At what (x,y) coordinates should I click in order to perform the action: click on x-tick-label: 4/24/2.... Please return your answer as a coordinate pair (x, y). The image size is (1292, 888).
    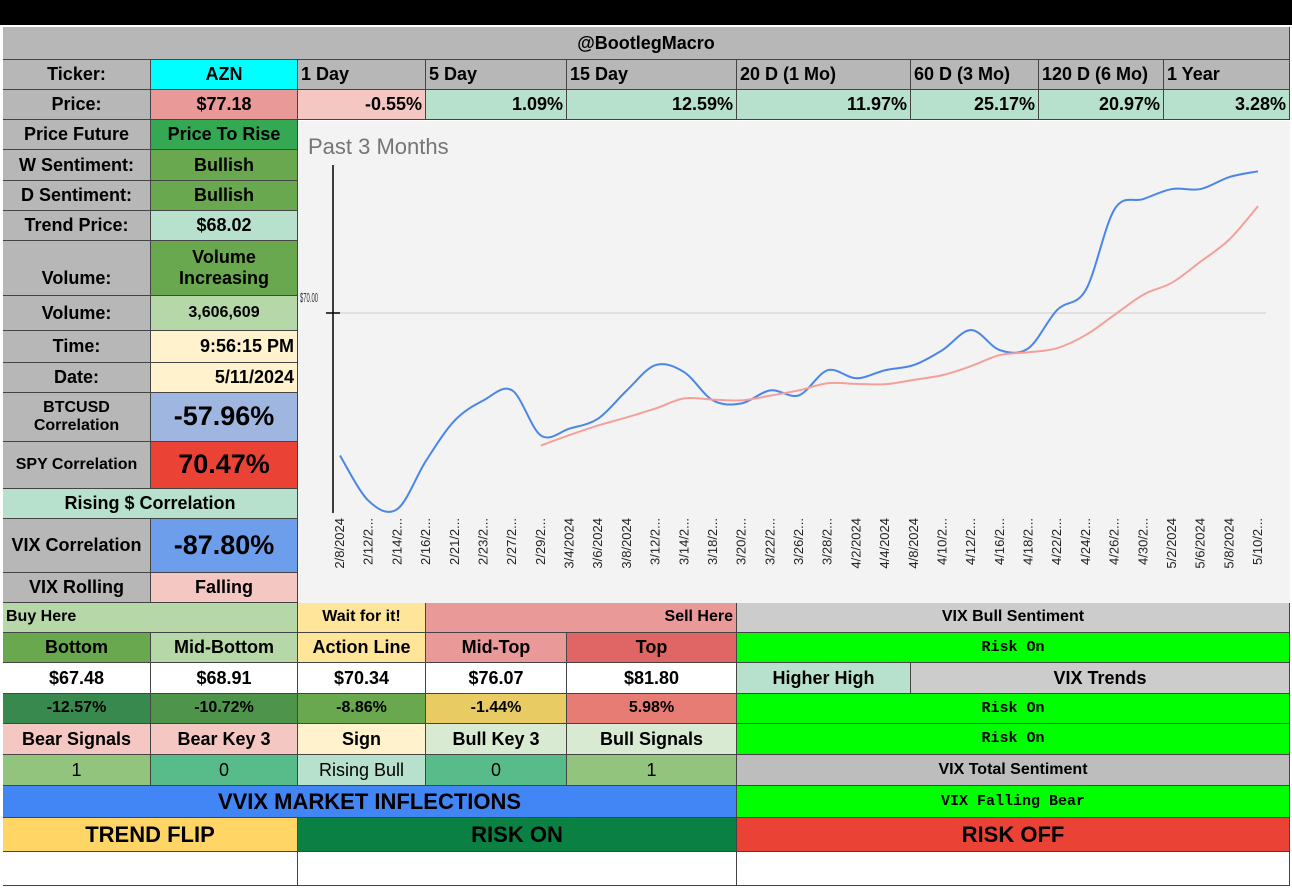
    Looking at the image, I should click on (1085, 541).